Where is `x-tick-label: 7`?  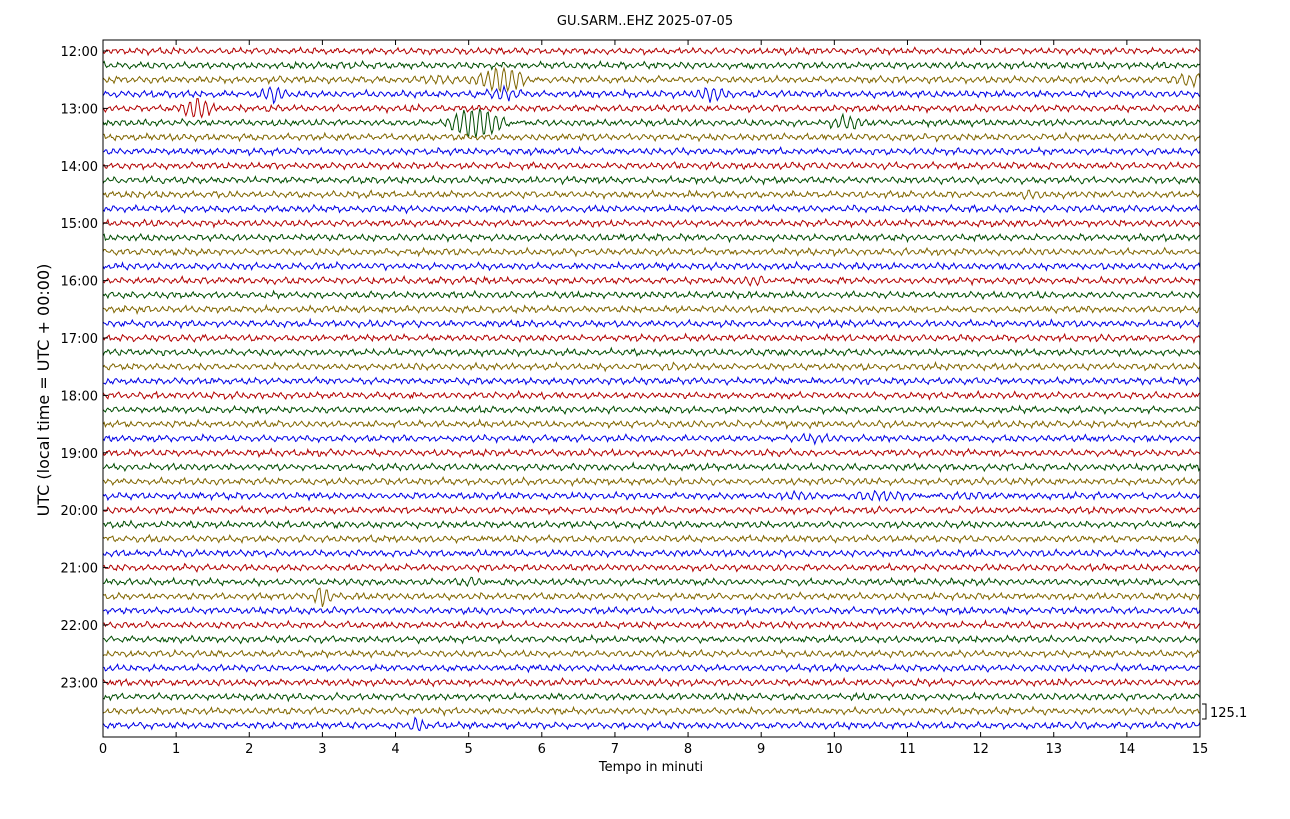
x-tick-label: 7 is located at coordinates (615, 749).